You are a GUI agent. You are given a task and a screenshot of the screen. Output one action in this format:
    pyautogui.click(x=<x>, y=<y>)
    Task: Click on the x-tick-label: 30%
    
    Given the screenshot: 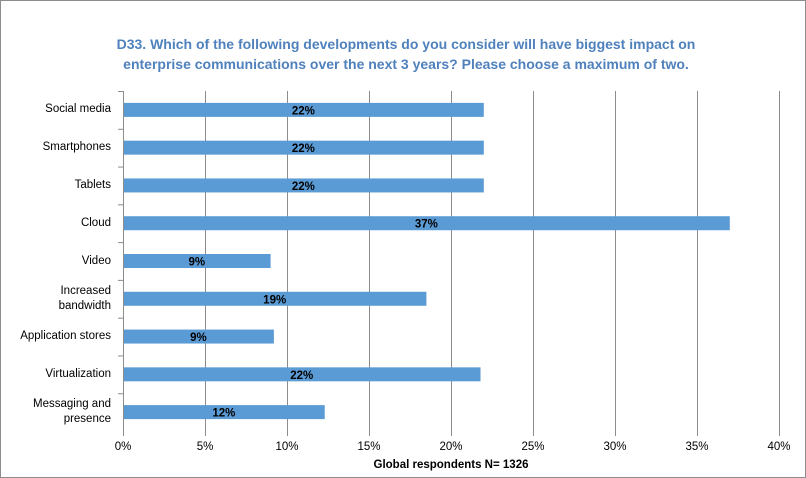 What is the action you would take?
    pyautogui.click(x=614, y=447)
    